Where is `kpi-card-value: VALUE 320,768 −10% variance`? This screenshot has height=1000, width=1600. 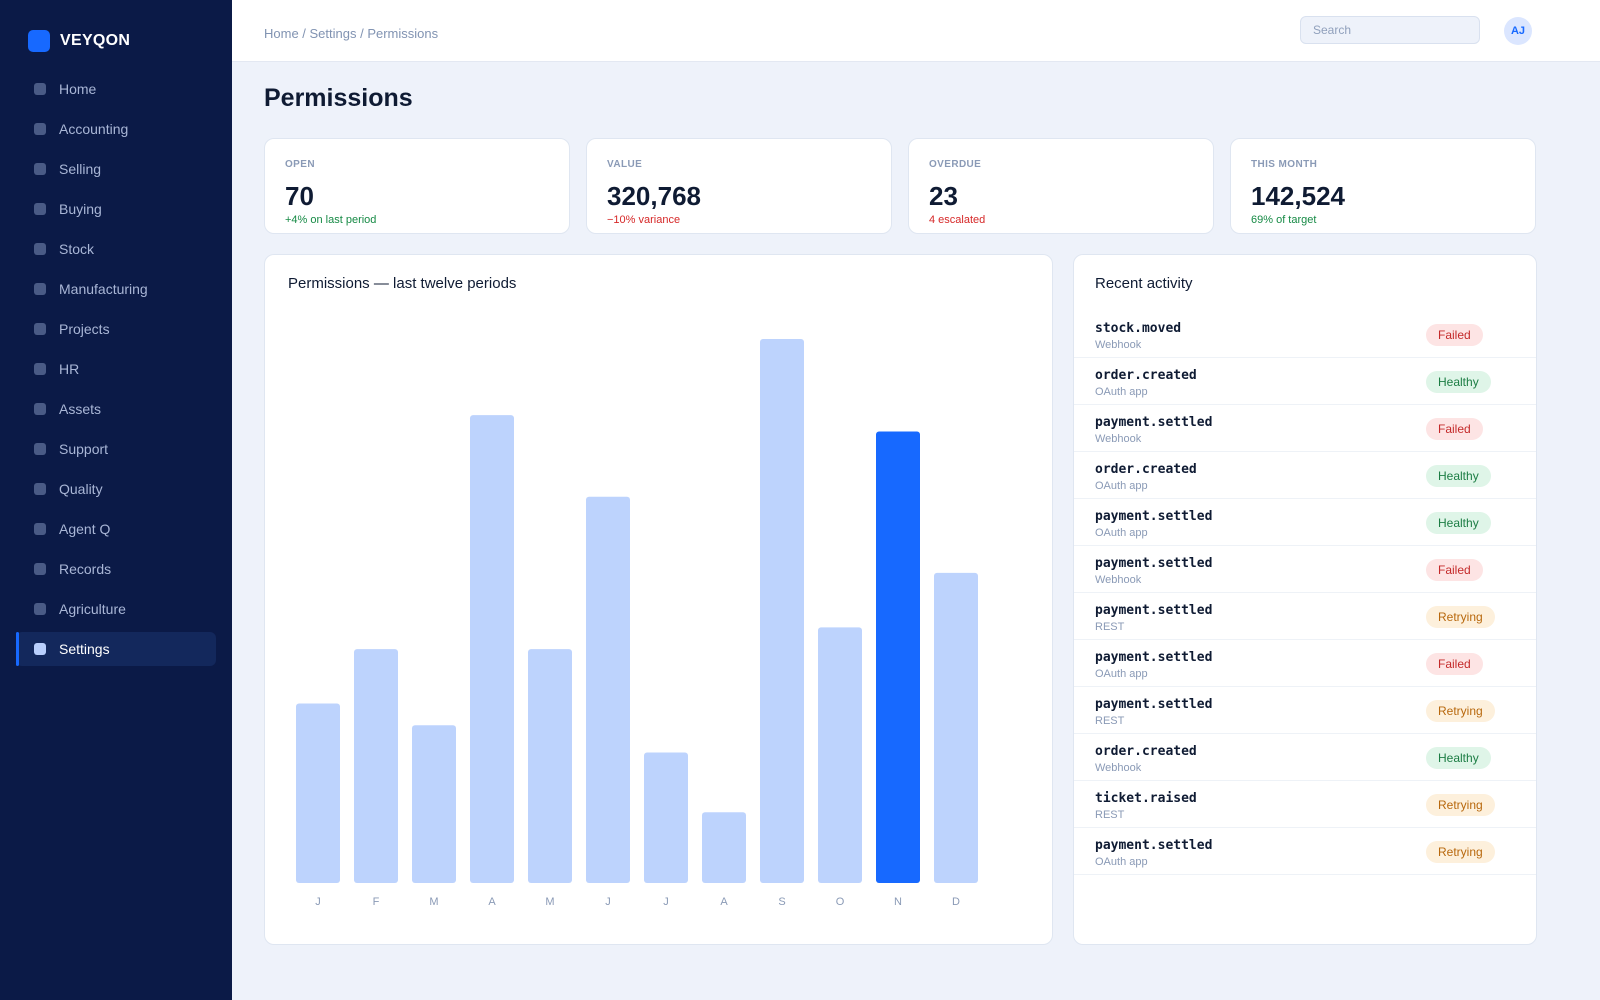
kpi-card-value: VALUE 320,768 −10% variance is located at coordinates (739, 186).